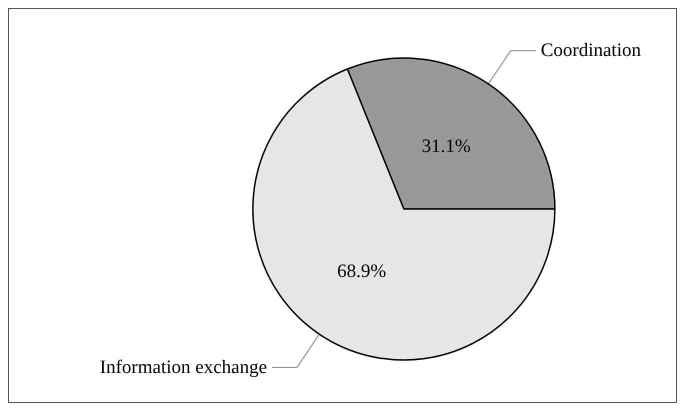 This screenshot has height=411, width=685. What do you see at coordinates (361, 271) in the screenshot?
I see `data-label: 68.9%` at bounding box center [361, 271].